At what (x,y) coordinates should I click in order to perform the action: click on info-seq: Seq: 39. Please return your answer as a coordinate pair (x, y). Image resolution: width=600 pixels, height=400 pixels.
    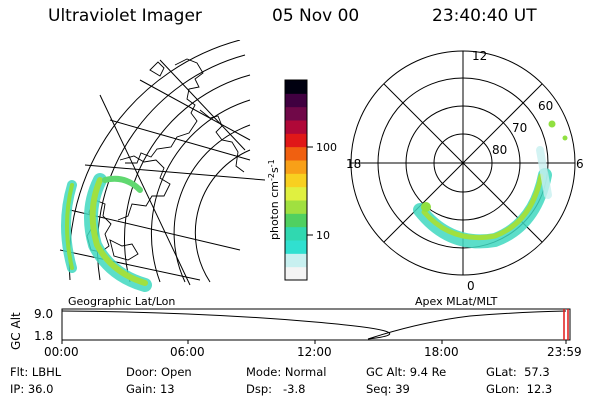
    Looking at the image, I should click on (388, 389).